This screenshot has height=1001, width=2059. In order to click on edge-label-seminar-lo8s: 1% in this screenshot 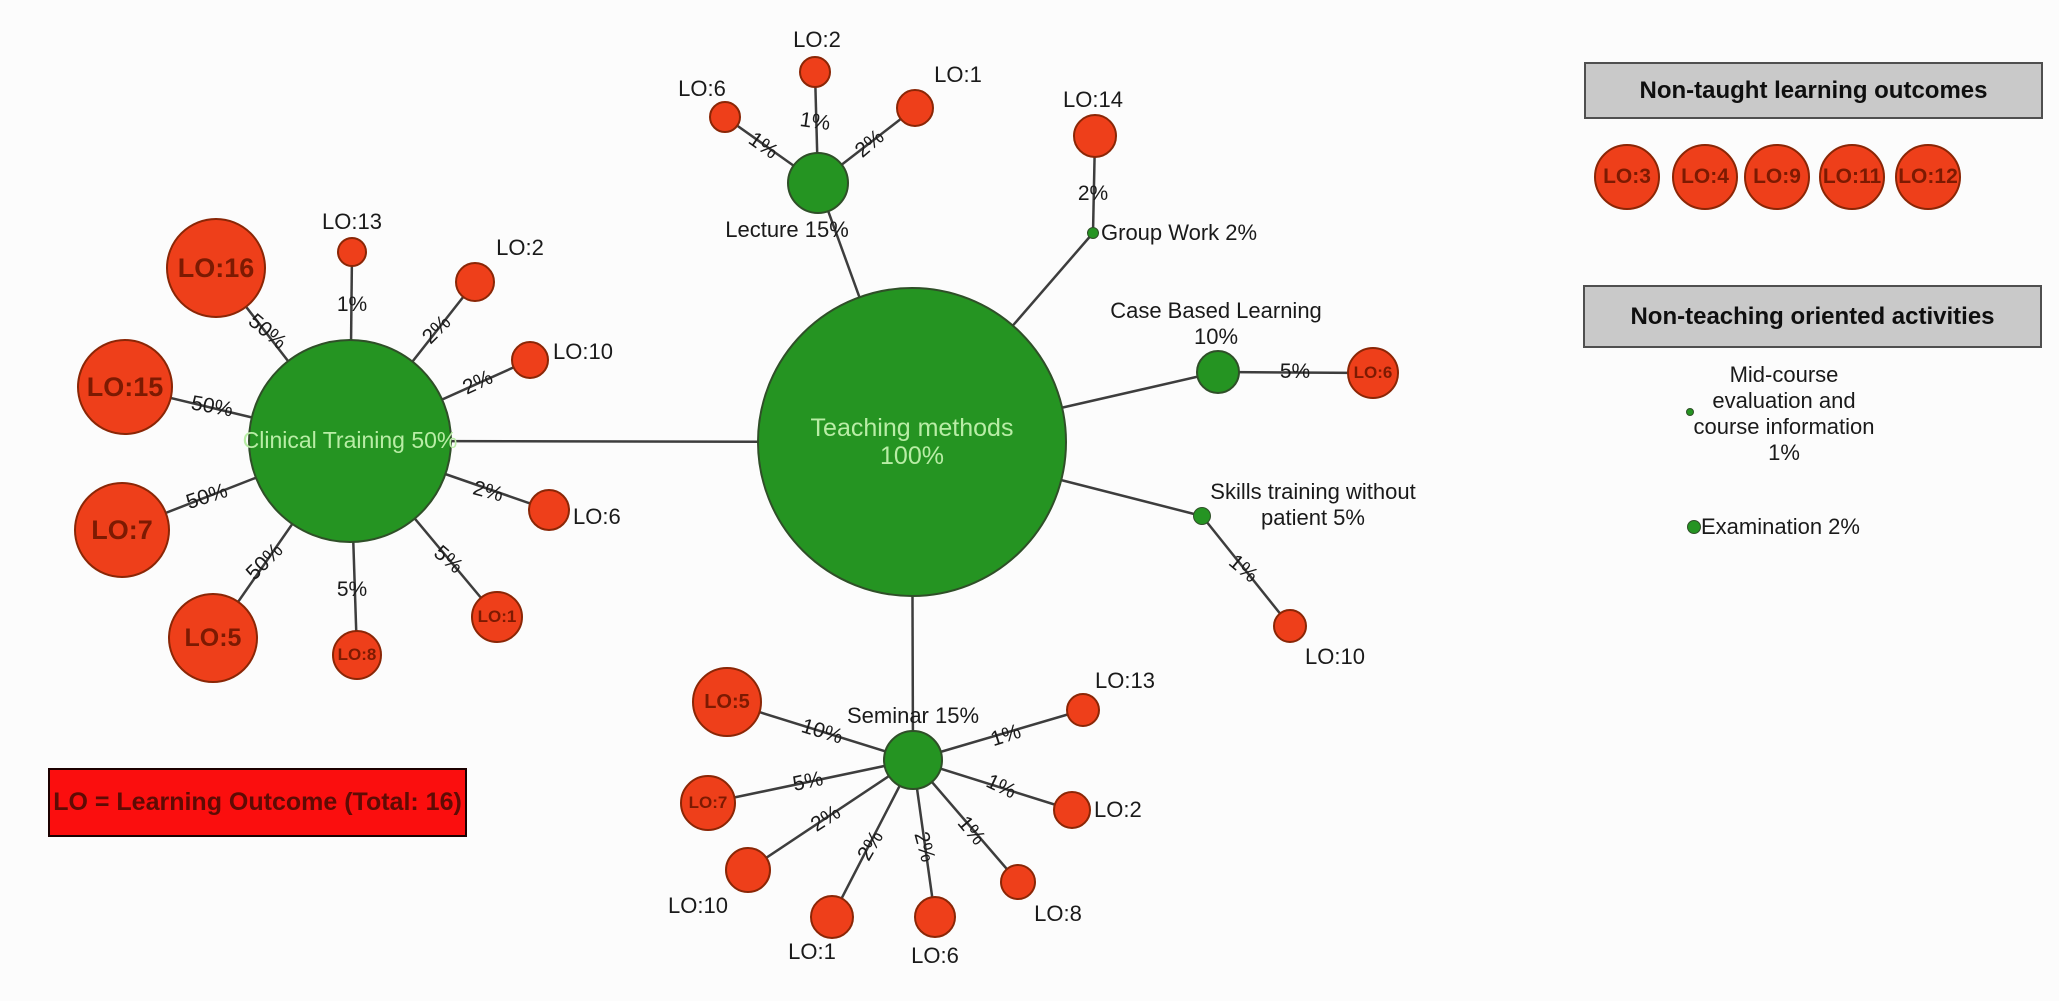, I will do `click(971, 830)`.